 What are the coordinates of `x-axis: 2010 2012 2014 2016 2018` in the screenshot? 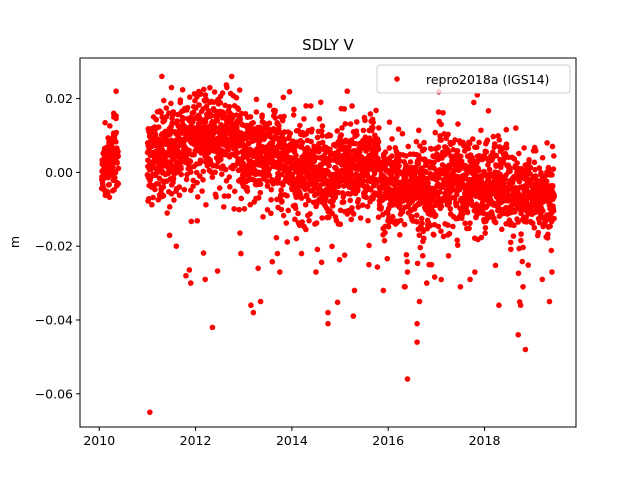 It's located at (291, 437).